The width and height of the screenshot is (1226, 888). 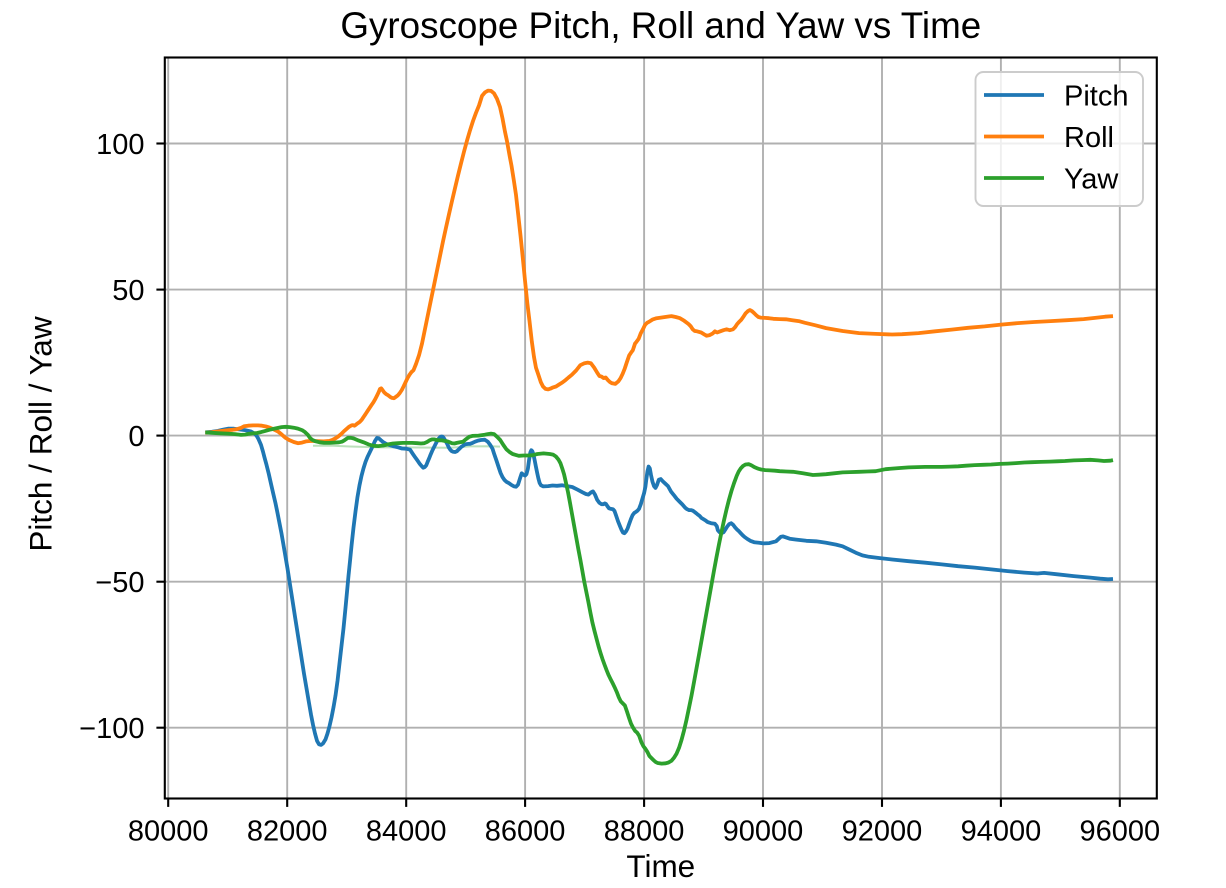 What do you see at coordinates (136, 437) in the screenshot?
I see `svg-text: 0` at bounding box center [136, 437].